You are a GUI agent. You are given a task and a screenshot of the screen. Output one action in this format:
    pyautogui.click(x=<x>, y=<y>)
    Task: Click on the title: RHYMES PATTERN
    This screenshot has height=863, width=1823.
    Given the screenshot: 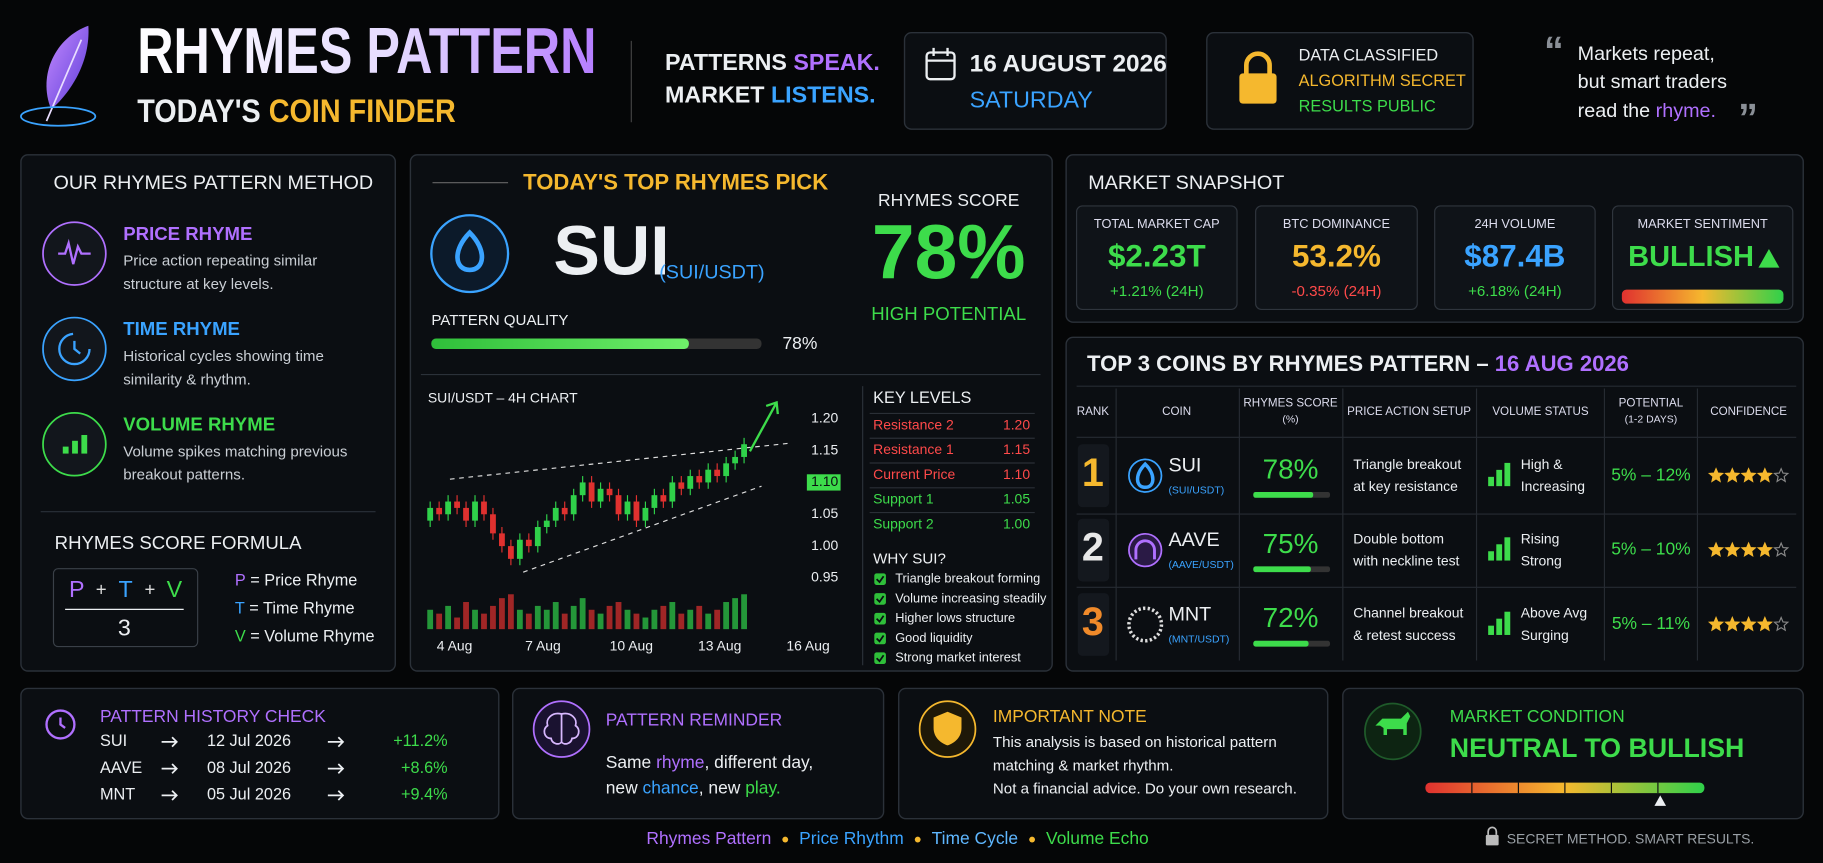 What is the action you would take?
    pyautogui.click(x=366, y=50)
    